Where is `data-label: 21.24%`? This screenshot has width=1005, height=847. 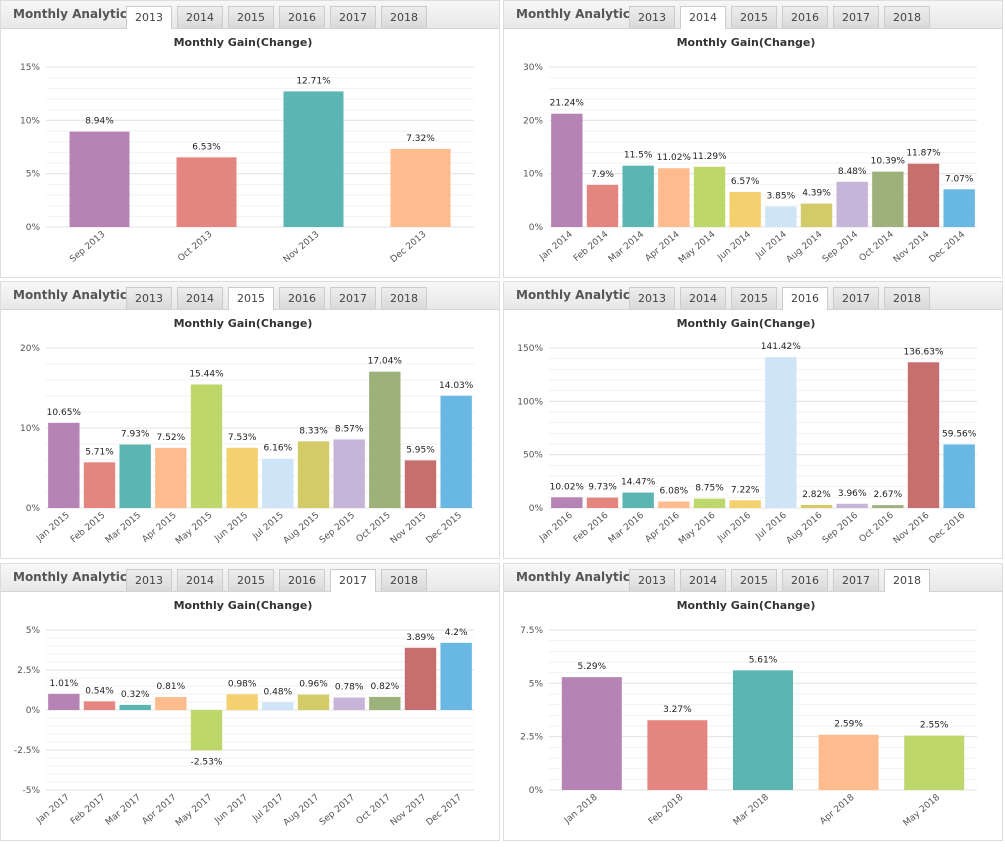 data-label: 21.24% is located at coordinates (567, 104).